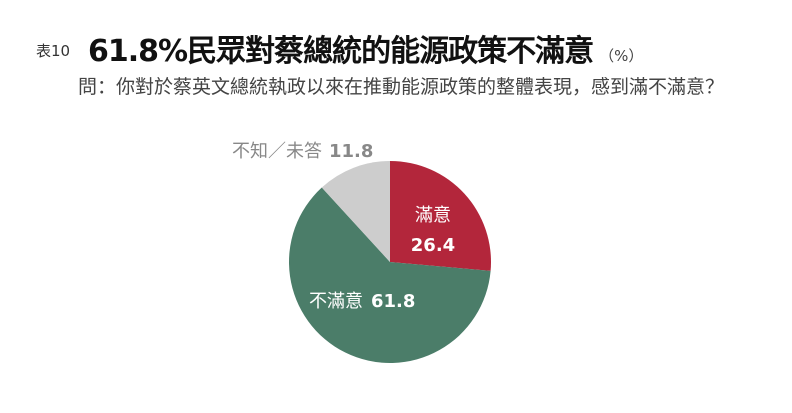 Image resolution: width=792 pixels, height=413 pixels. Describe the element at coordinates (355, 211) in the screenshot. I see `slice-unknown` at that location.